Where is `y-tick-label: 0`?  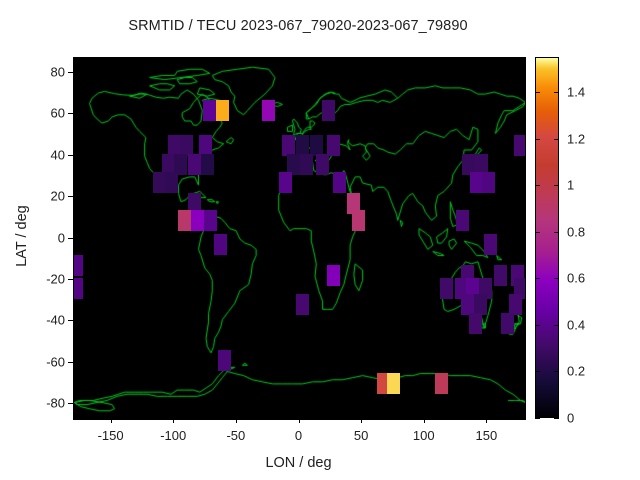
y-tick-label: 0 is located at coordinates (61, 237).